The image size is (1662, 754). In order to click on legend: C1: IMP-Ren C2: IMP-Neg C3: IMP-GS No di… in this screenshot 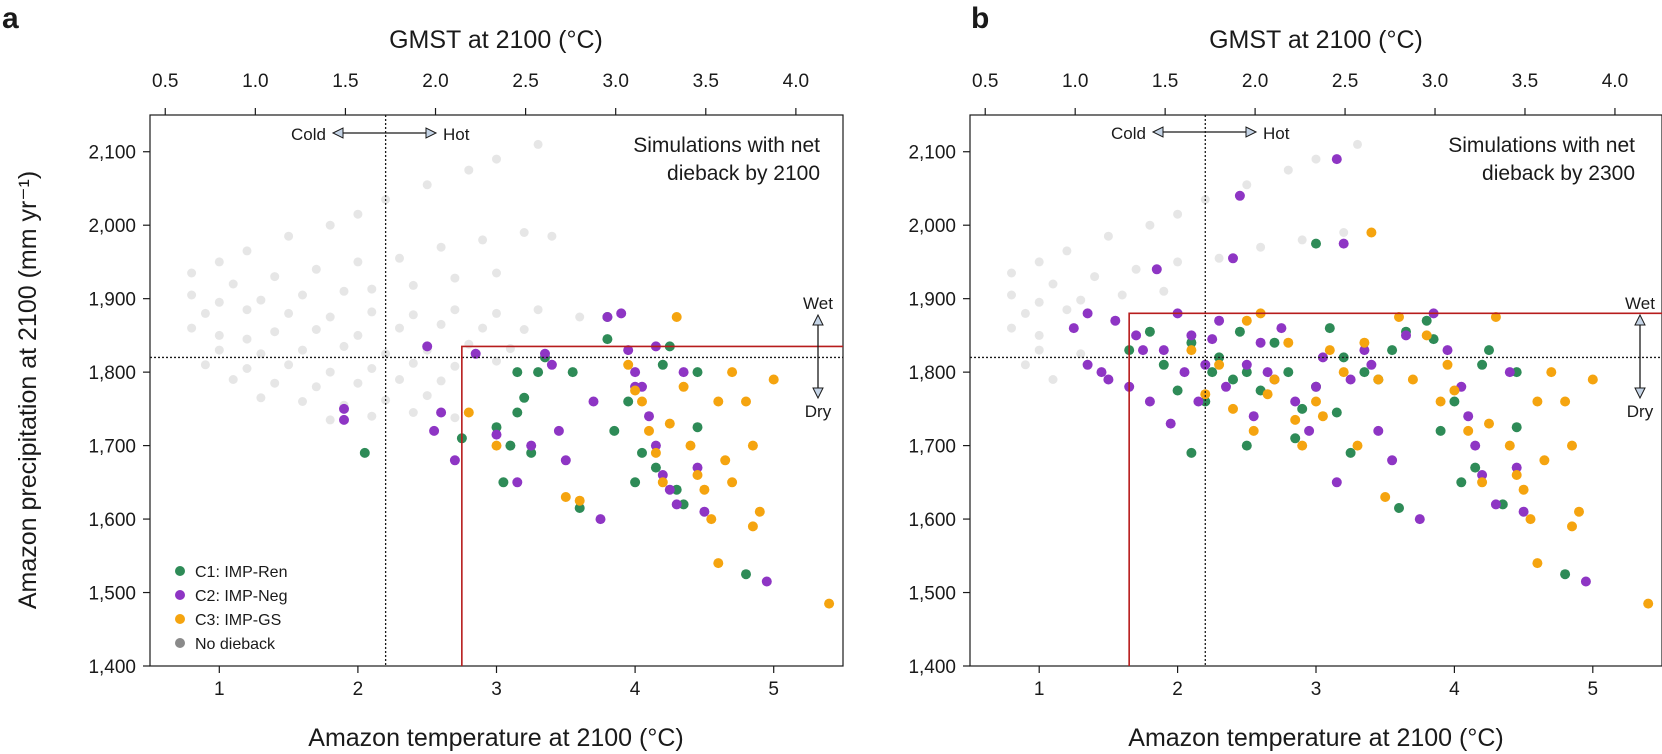, I will do `click(231, 608)`.